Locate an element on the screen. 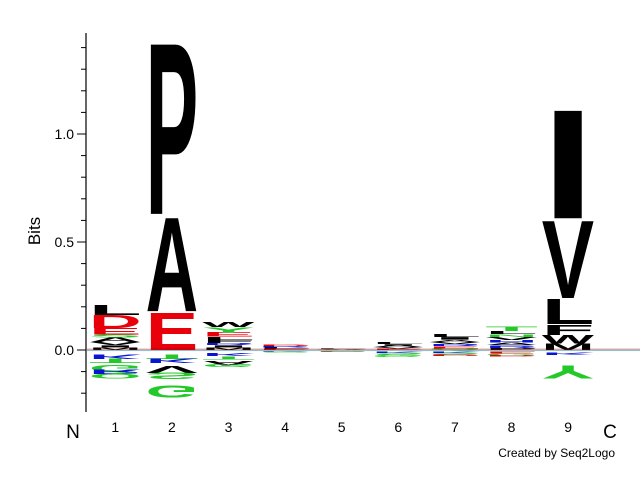 Image resolution: width=640 pixels, height=480 pixels. c-terminus-label: C is located at coordinates (610, 432).